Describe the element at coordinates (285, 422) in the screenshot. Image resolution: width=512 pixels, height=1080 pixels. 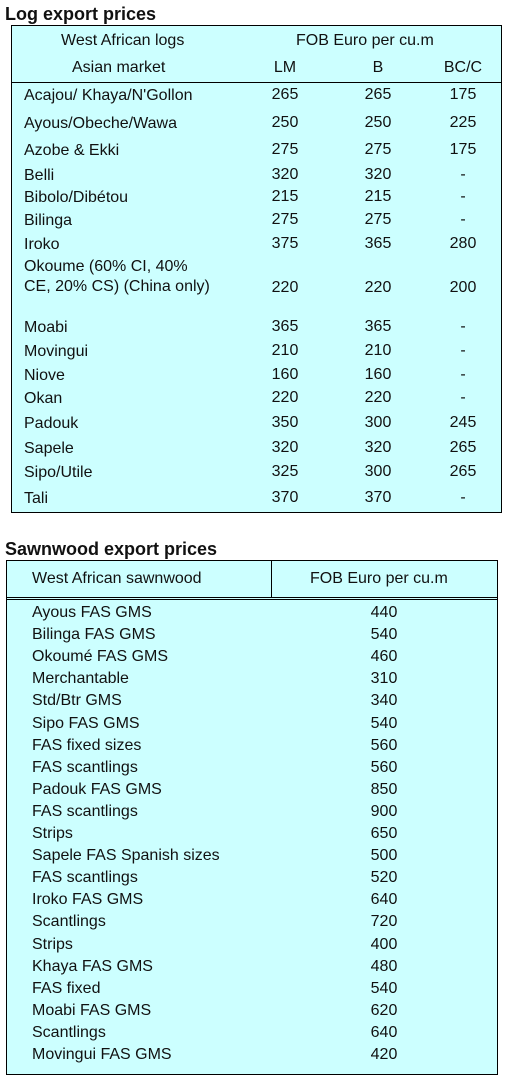
I see `log-row-lm-value: 350` at that location.